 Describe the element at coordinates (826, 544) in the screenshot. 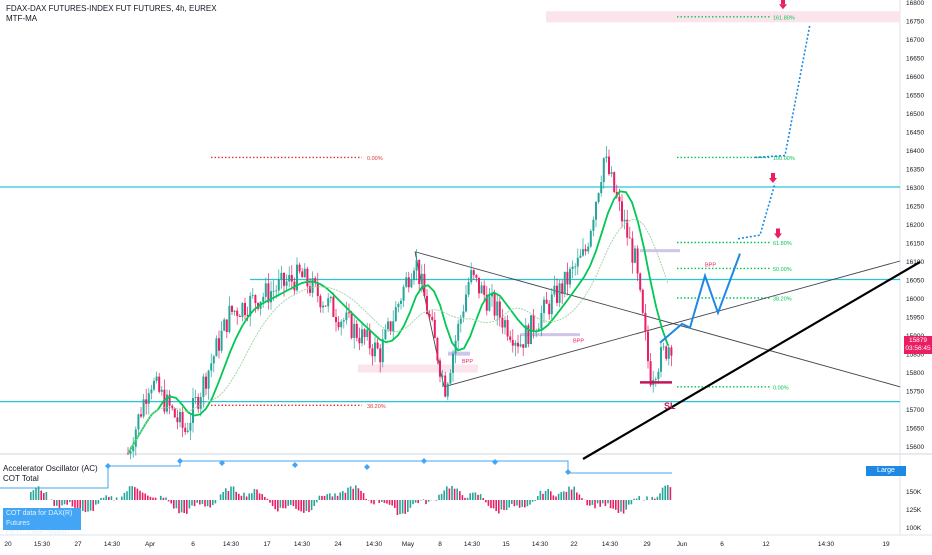

I see `time-tick-label: 14:30` at that location.